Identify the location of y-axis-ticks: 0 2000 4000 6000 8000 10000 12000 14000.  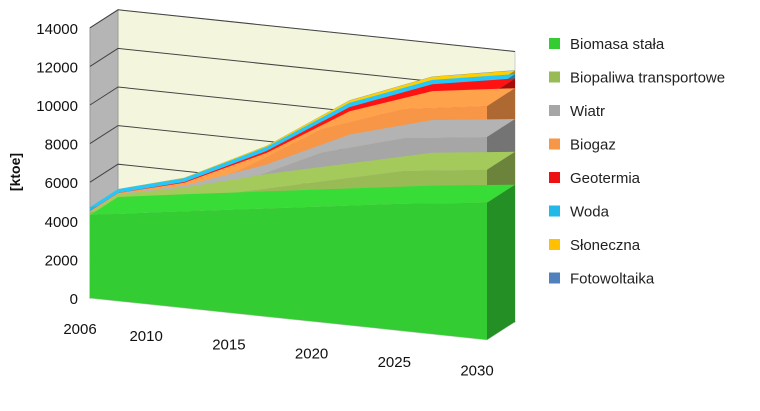
(57, 164).